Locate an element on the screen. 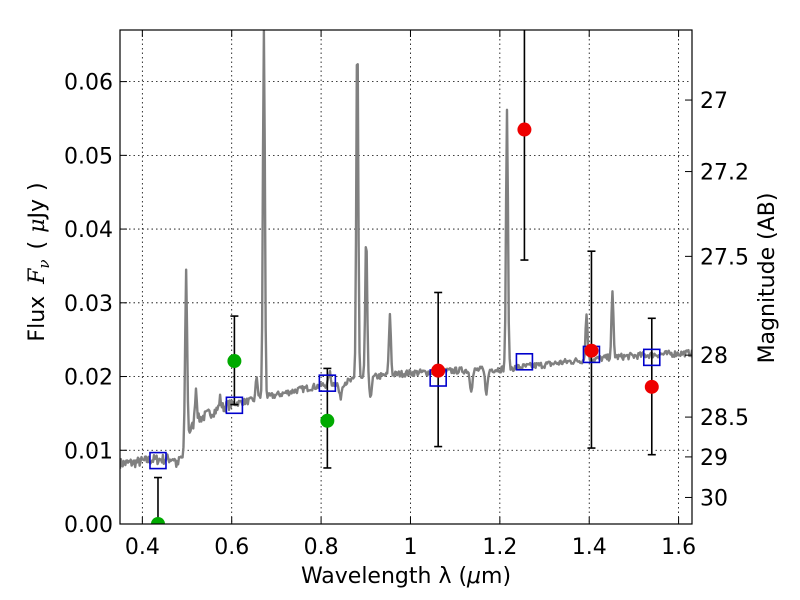  y-tick-label: 0.02 is located at coordinates (88, 378).